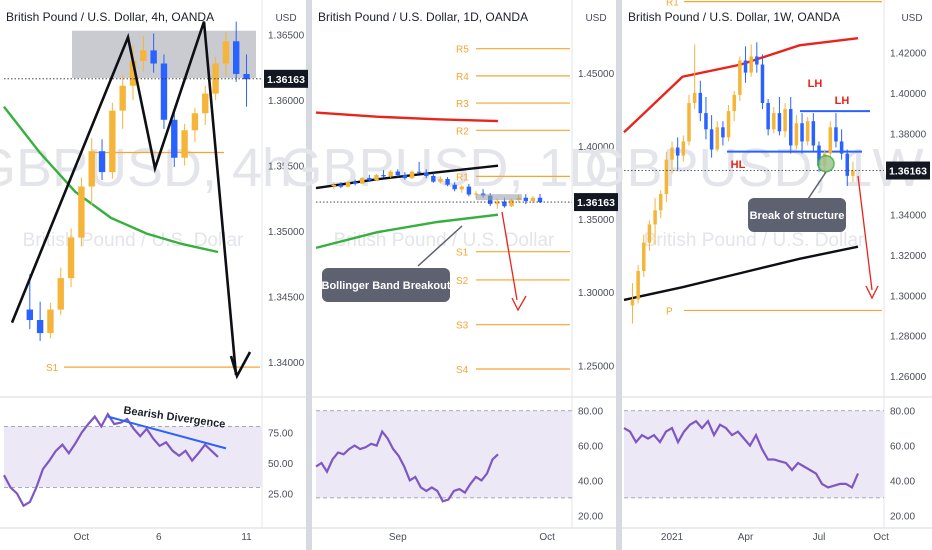  What do you see at coordinates (509, 256) in the screenshot?
I see `projection-line` at bounding box center [509, 256].